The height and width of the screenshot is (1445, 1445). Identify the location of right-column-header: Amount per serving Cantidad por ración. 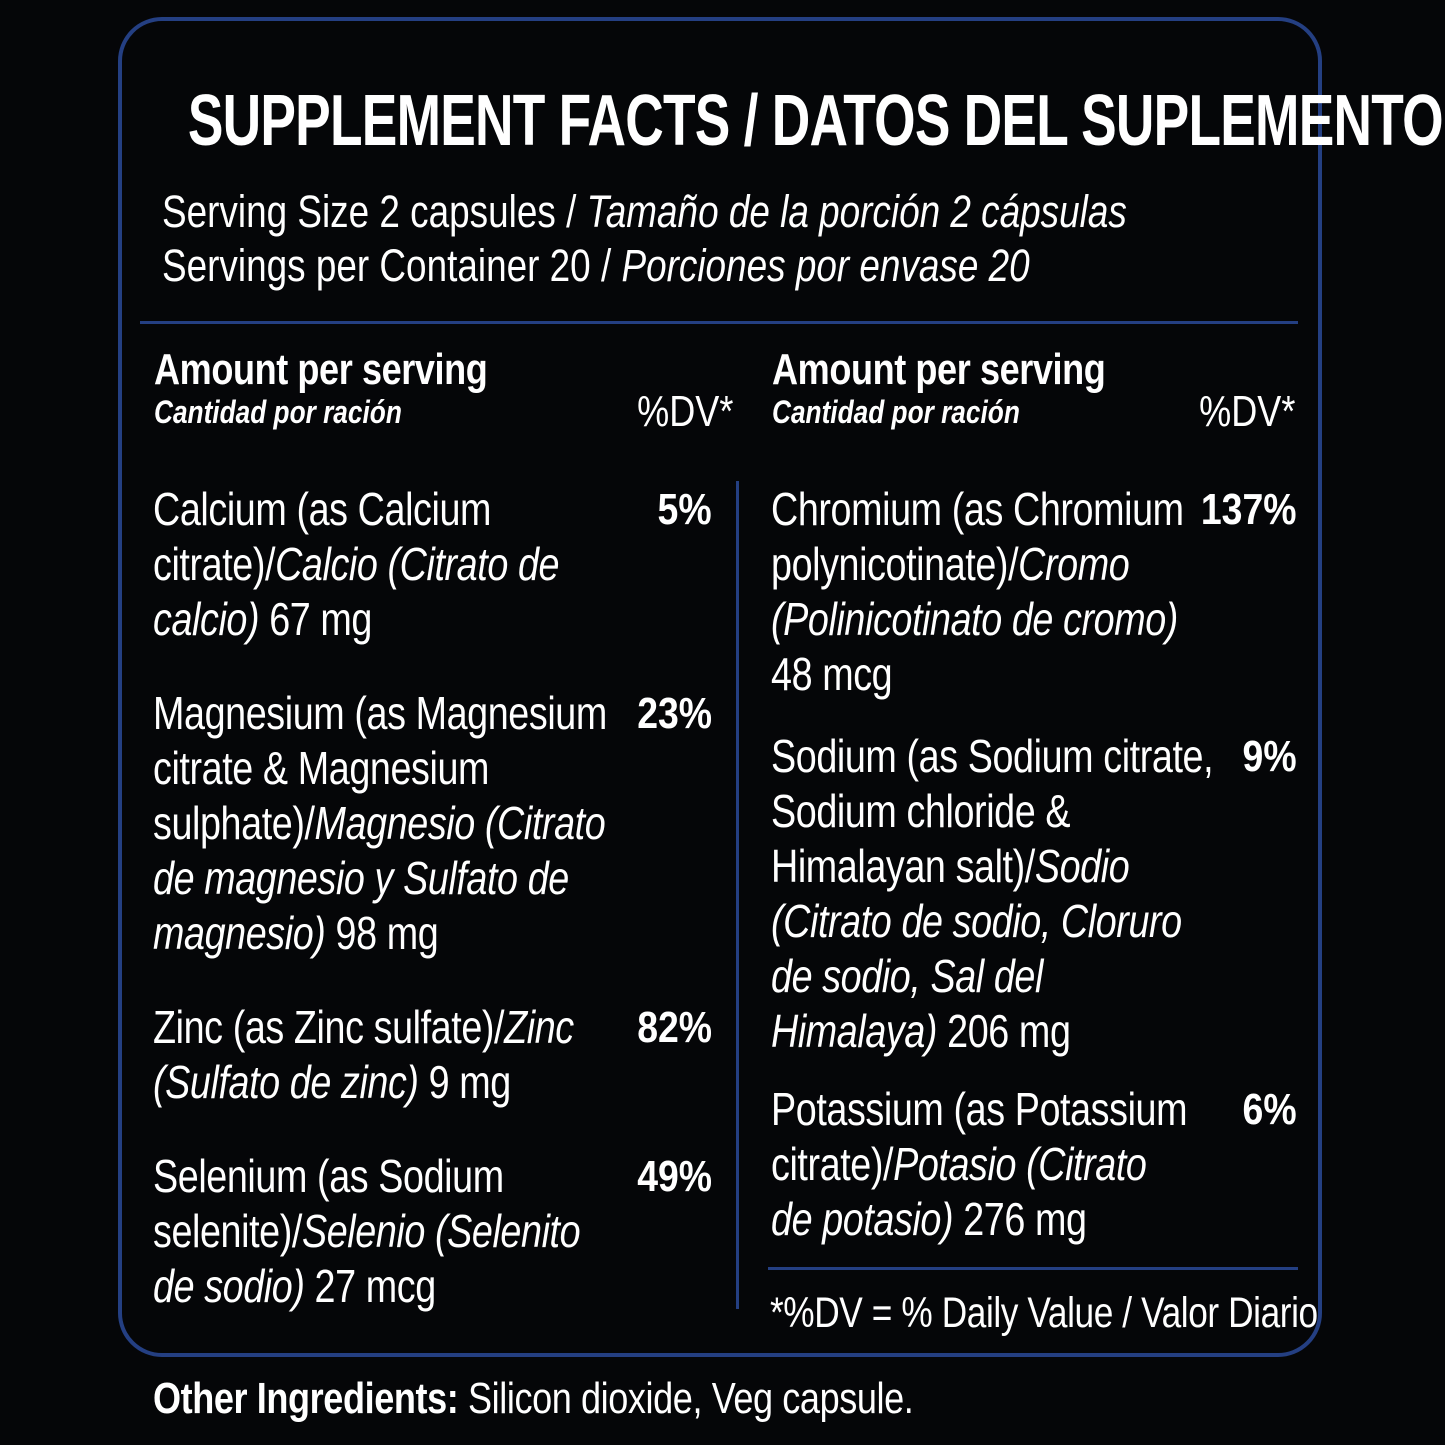
(975, 388).